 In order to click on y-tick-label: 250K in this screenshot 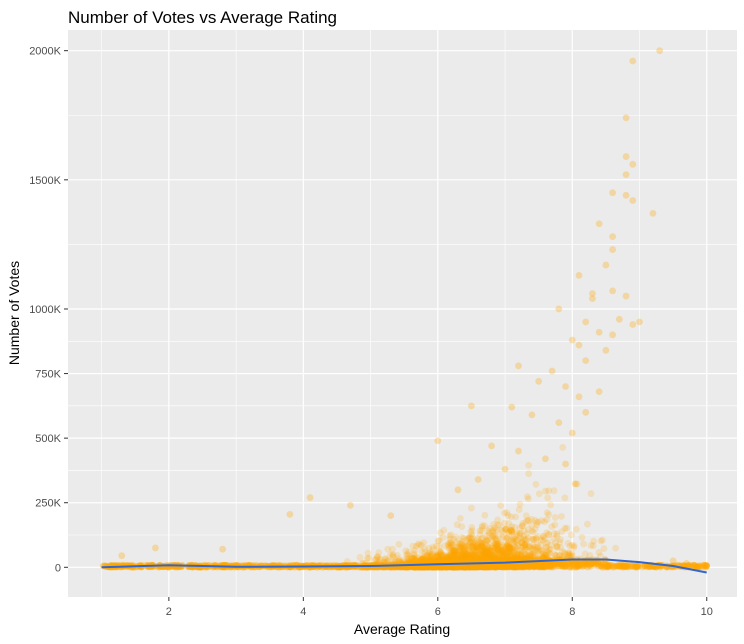, I will do `click(48, 504)`.